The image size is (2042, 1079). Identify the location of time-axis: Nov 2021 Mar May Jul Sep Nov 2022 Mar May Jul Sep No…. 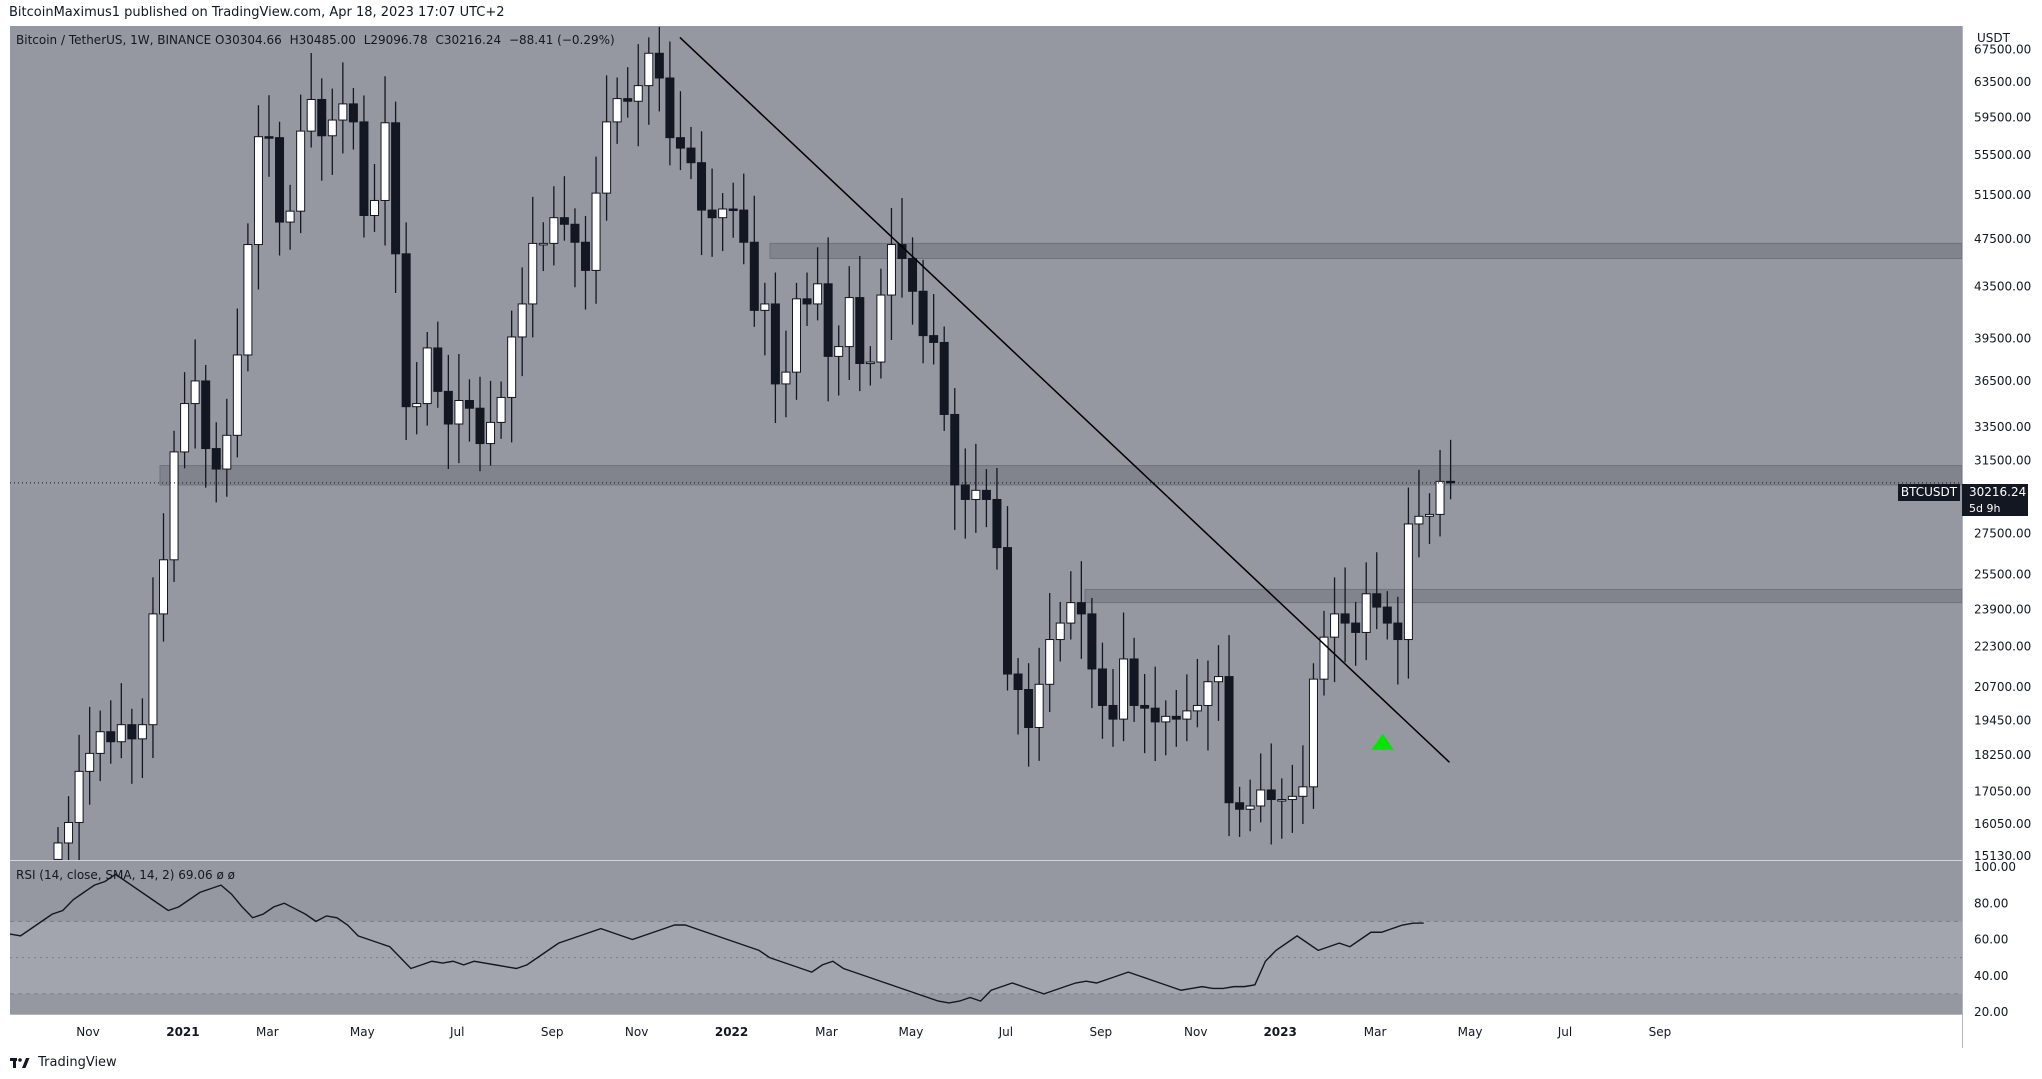
(986, 1031).